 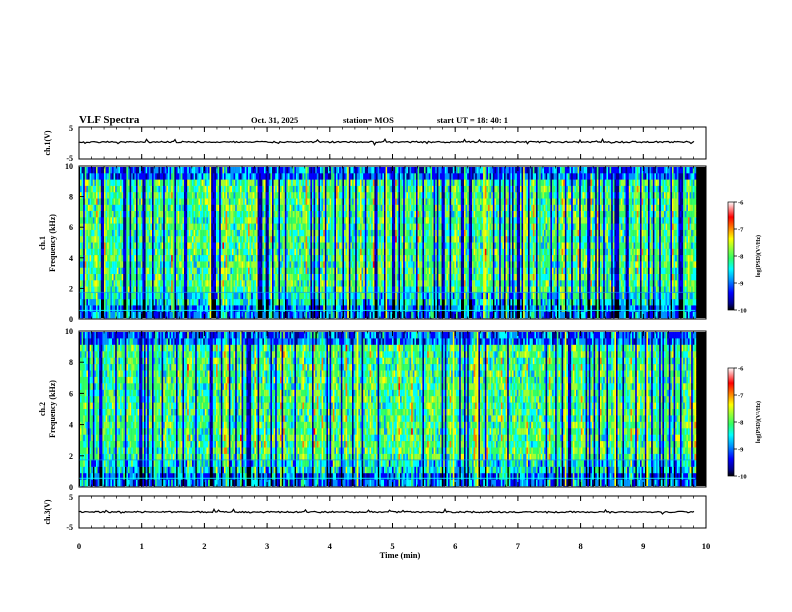 What do you see at coordinates (69, 527) in the screenshot?
I see `ch3-ytick-bottom: -5` at bounding box center [69, 527].